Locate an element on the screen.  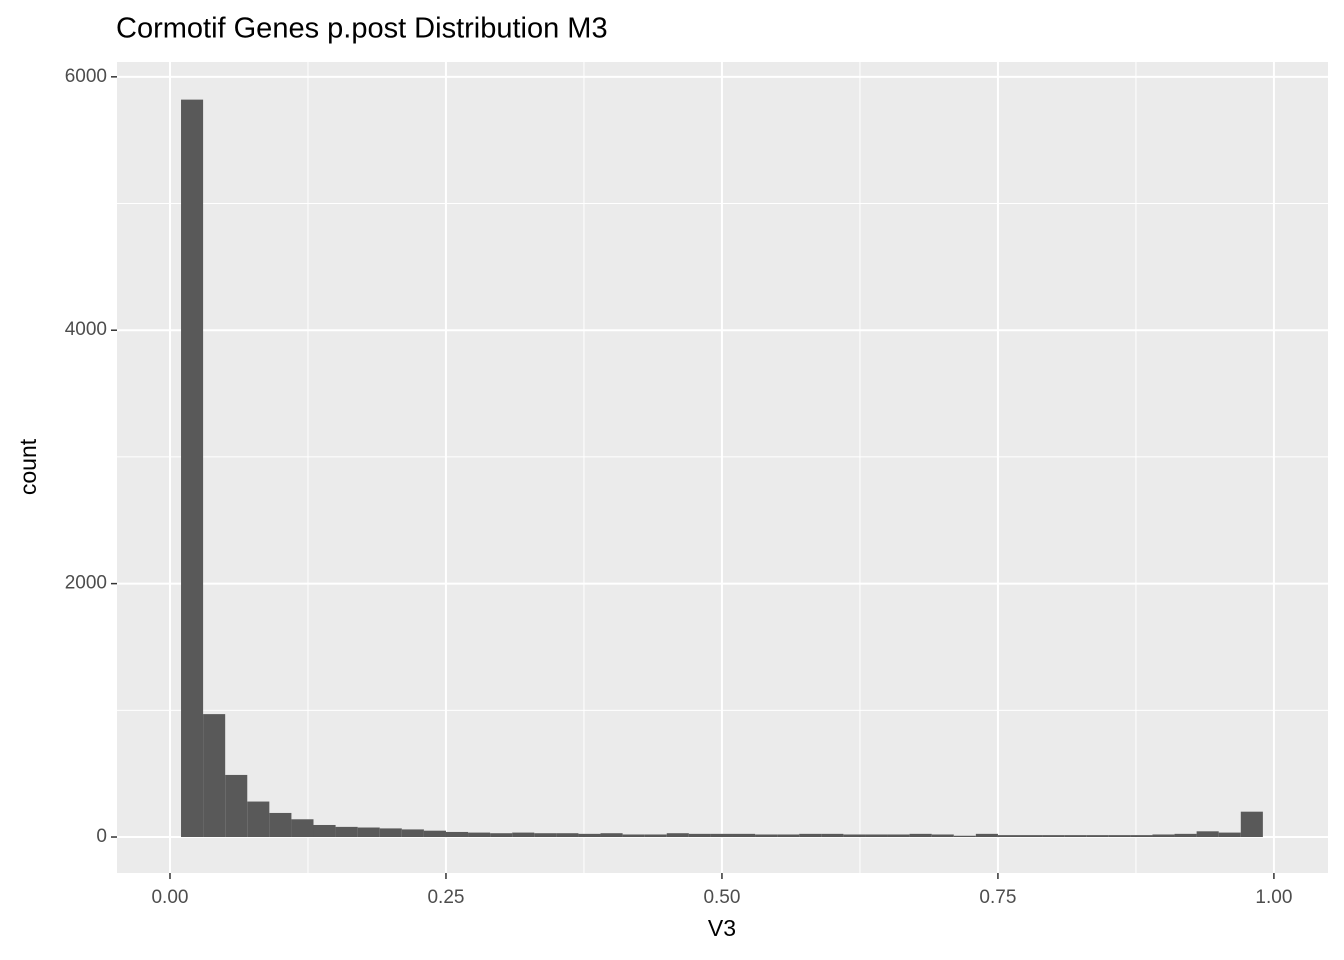
x-tick-label: 0.50 is located at coordinates (721, 897).